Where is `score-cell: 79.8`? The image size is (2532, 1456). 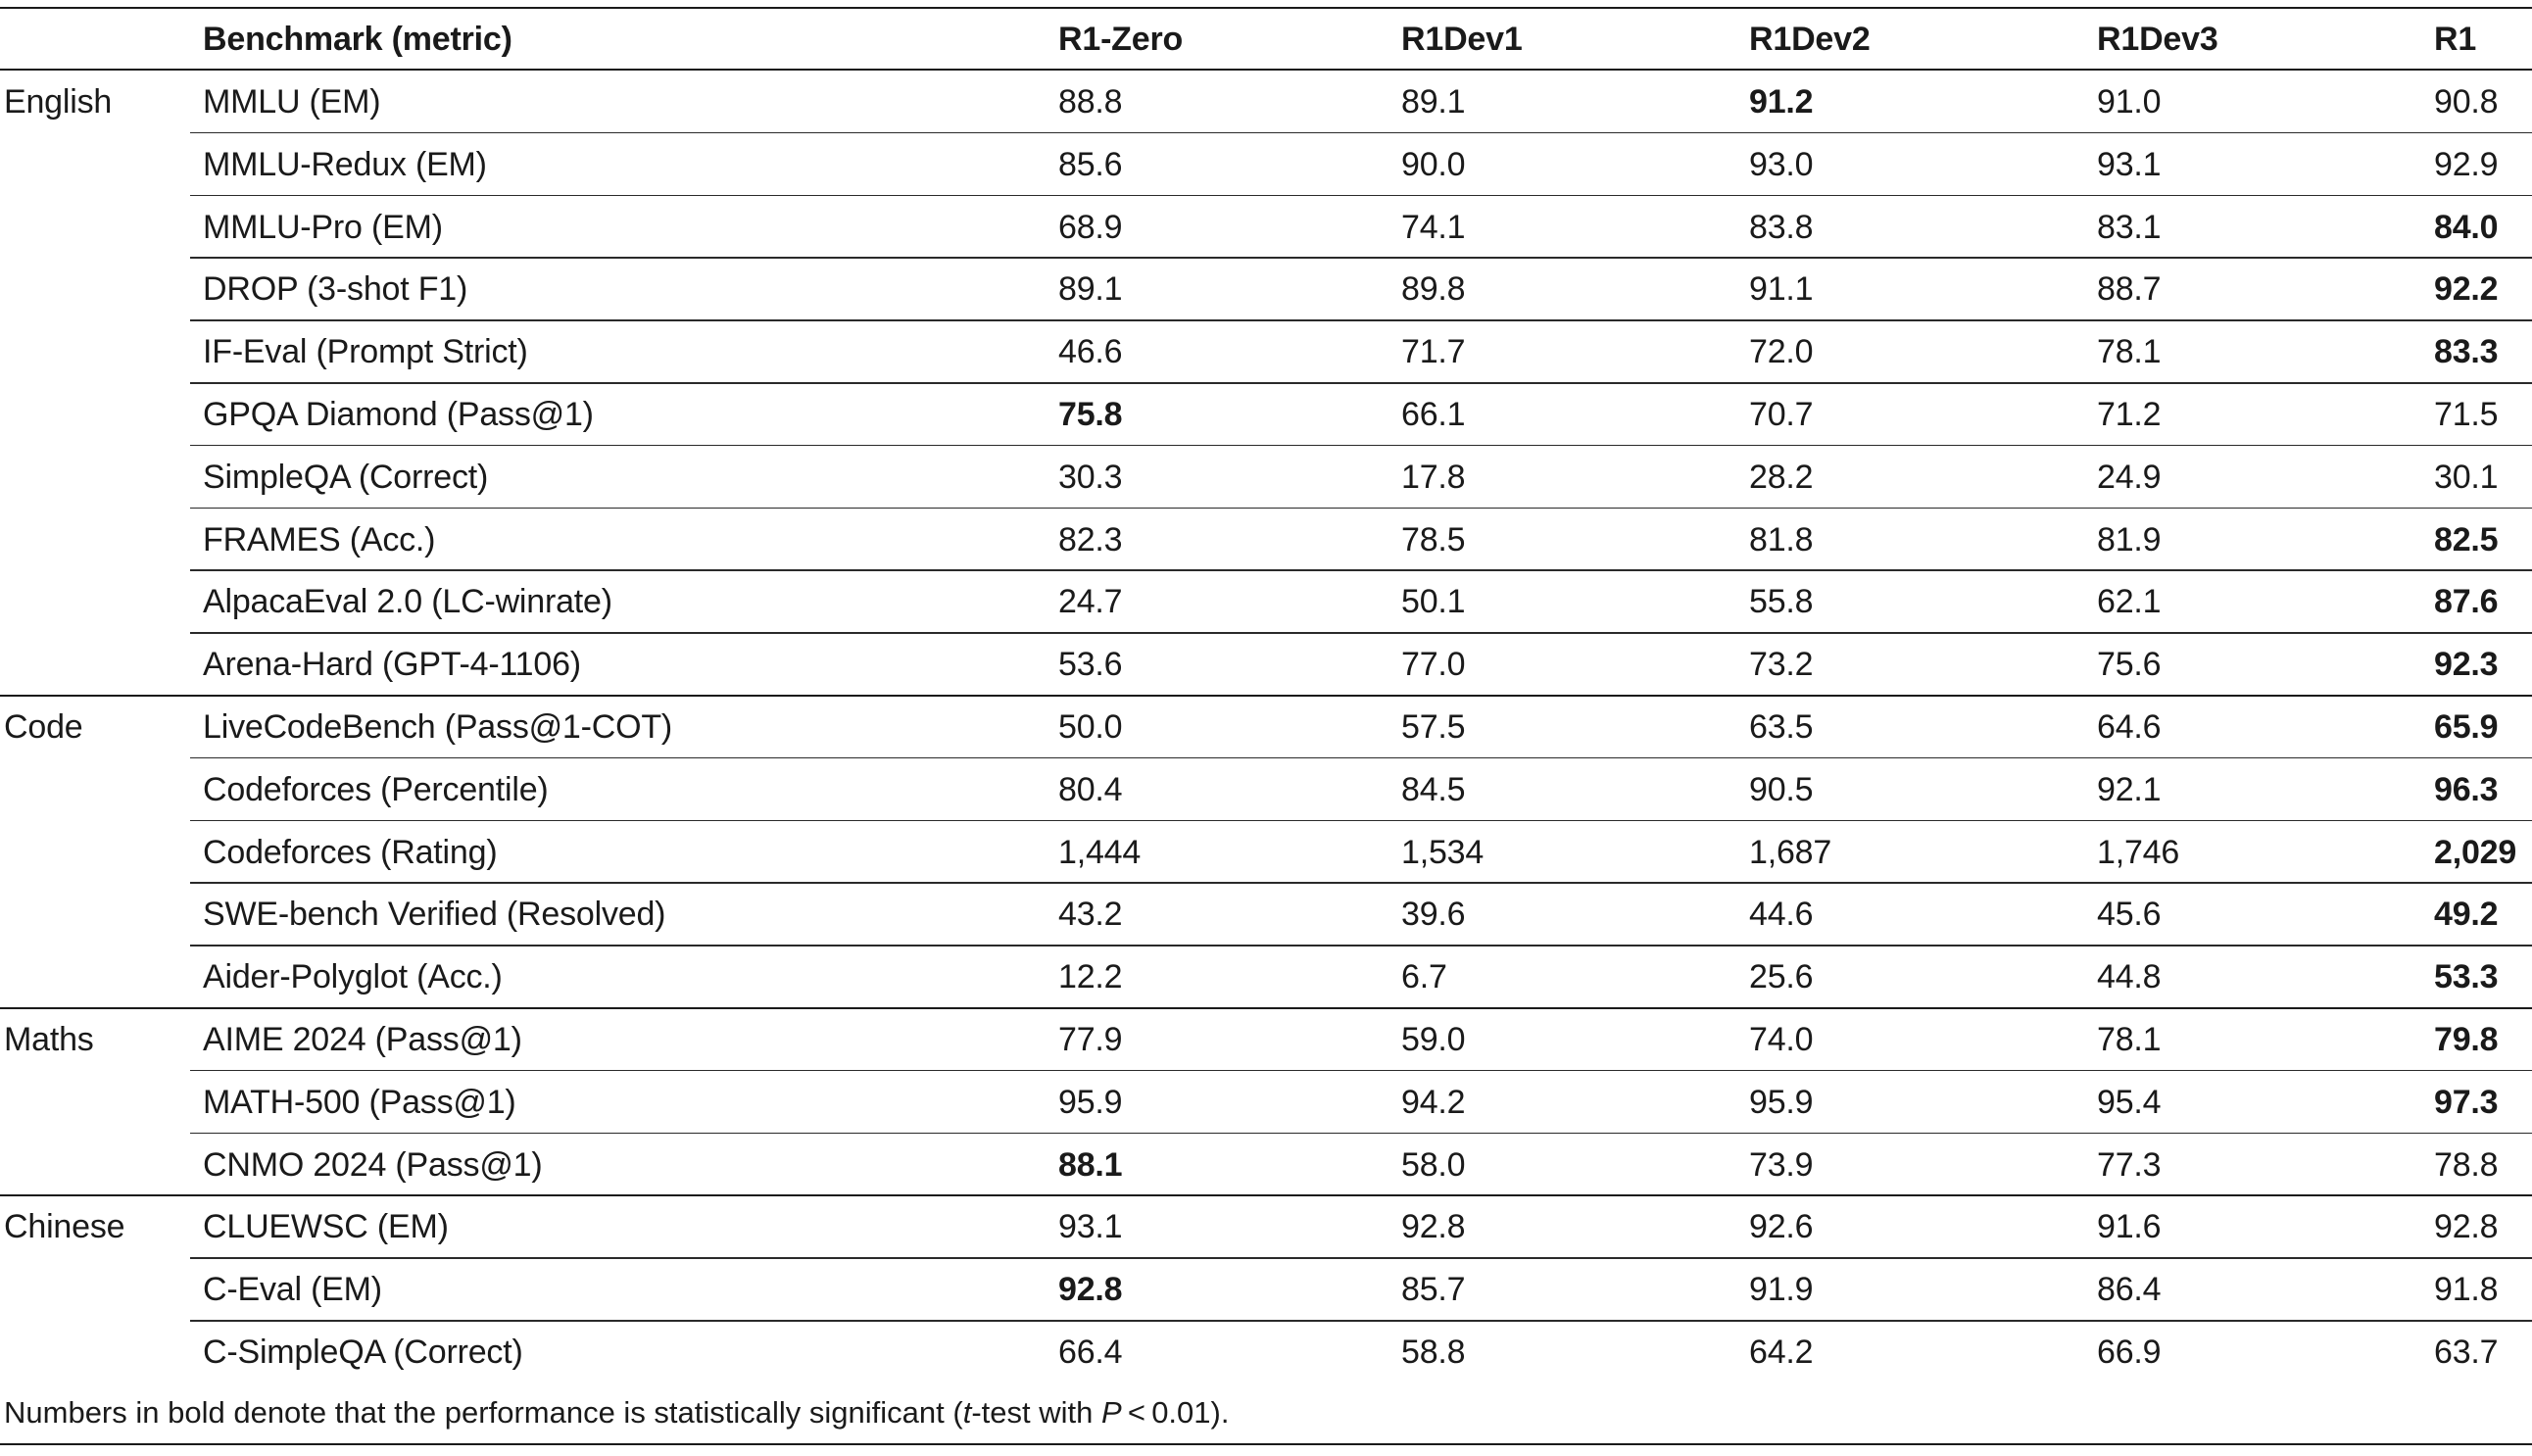 score-cell: 79.8 is located at coordinates (2466, 1039).